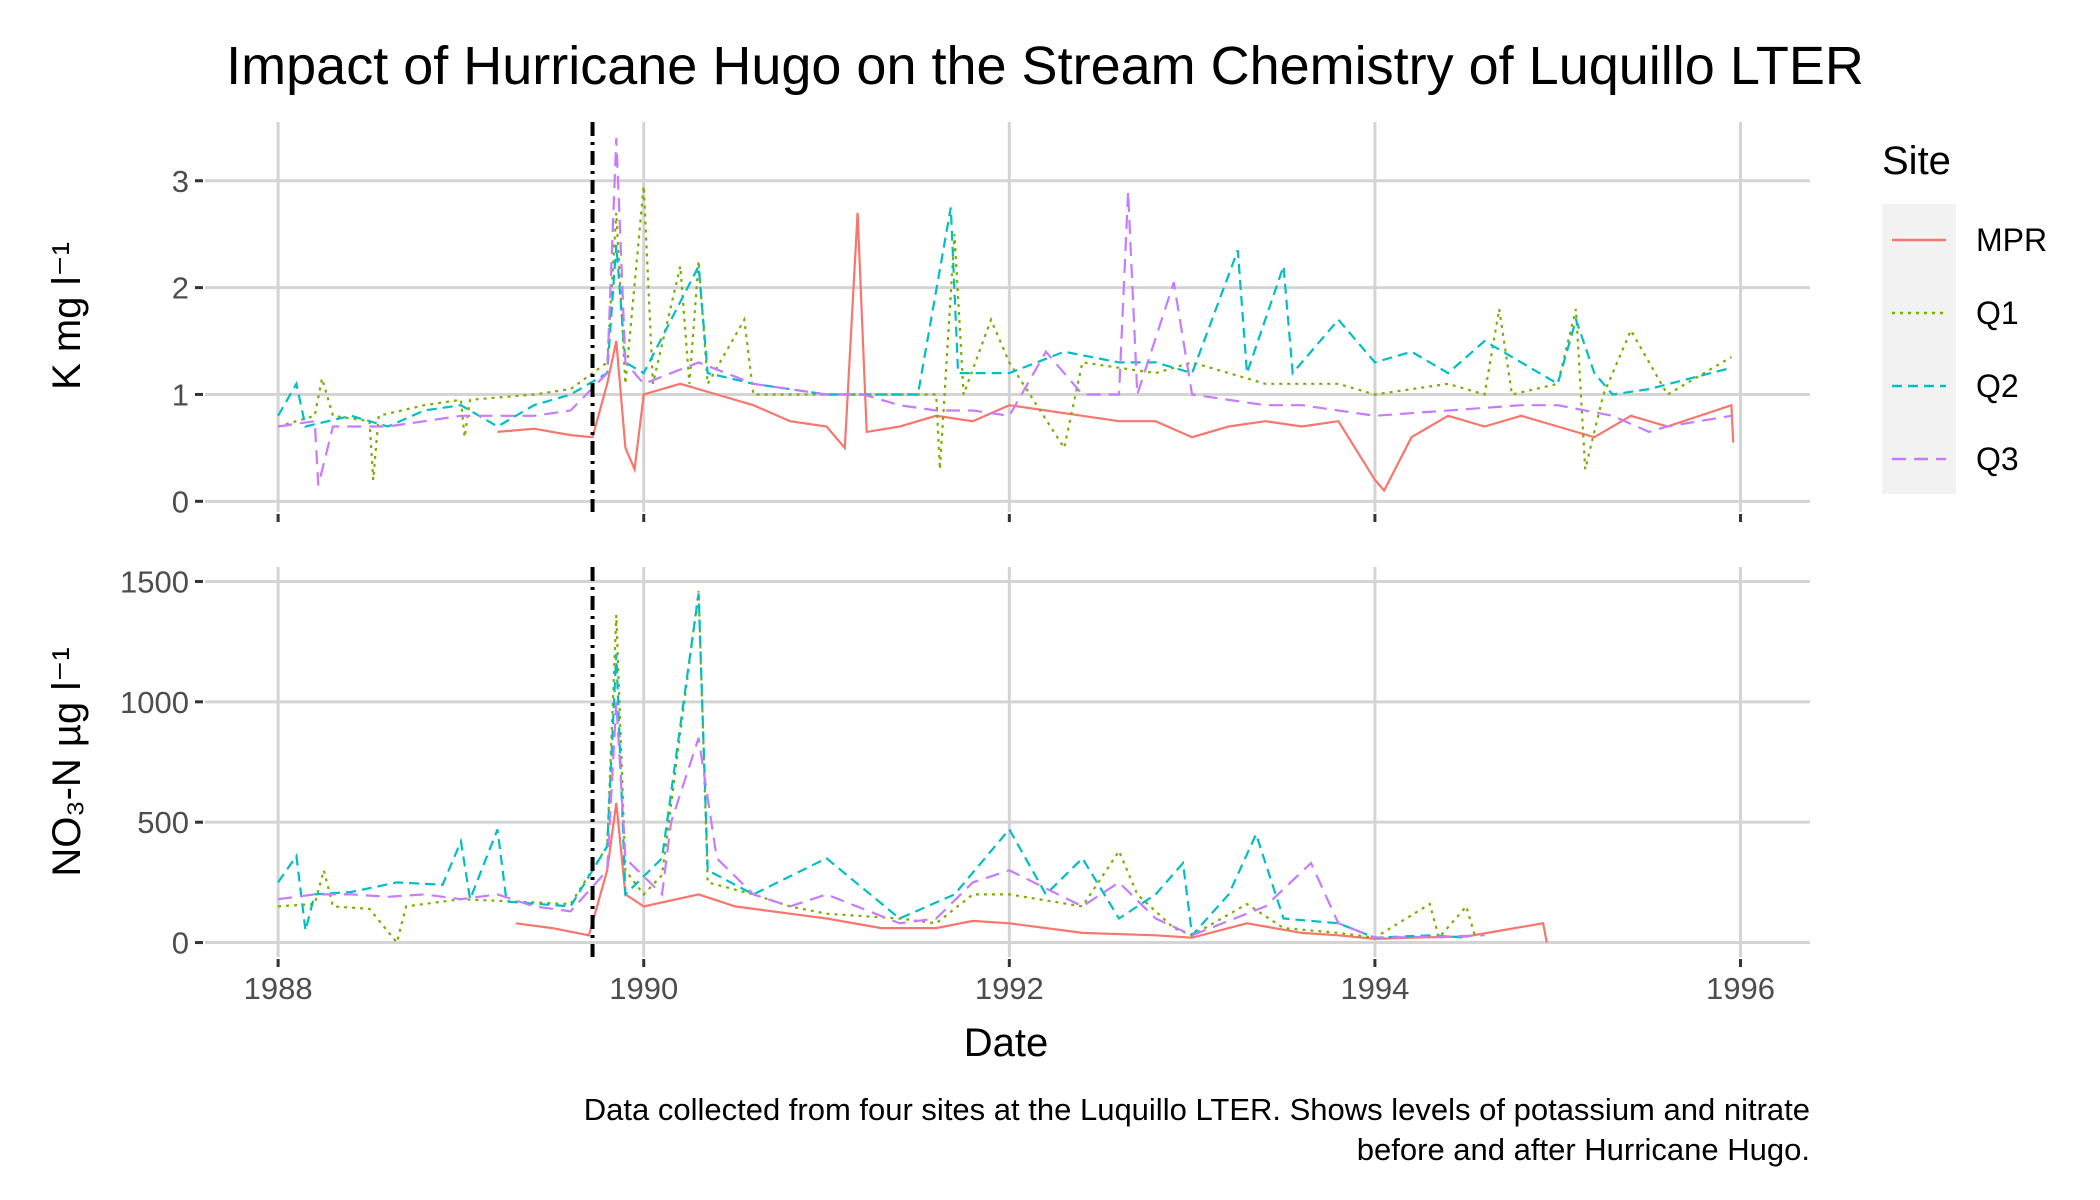 The width and height of the screenshot is (2100, 1200). What do you see at coordinates (163, 822) in the screenshot?
I see `nitrate-y-tick-label-500: 500` at bounding box center [163, 822].